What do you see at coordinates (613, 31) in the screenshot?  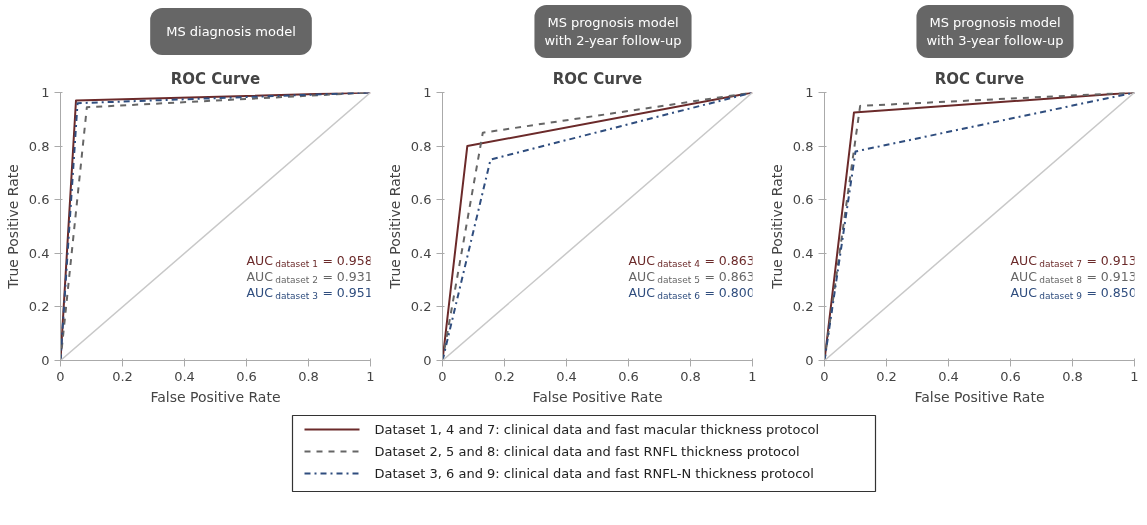 I see `chart-subtitle: MS prognosis model with 2-year follow-up` at bounding box center [613, 31].